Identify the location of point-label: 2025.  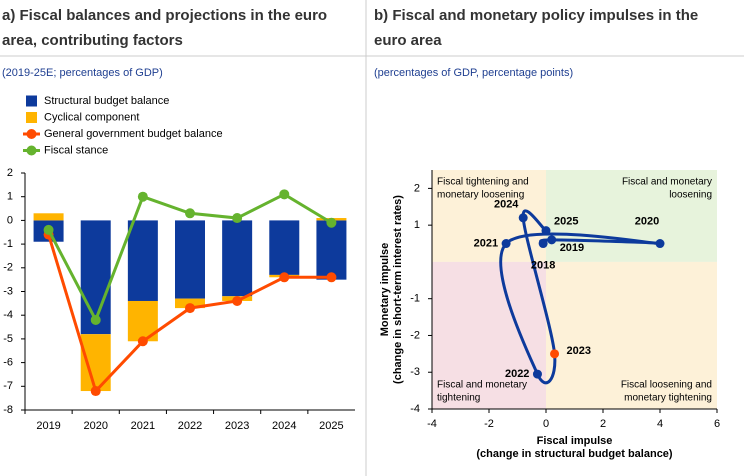
(566, 222).